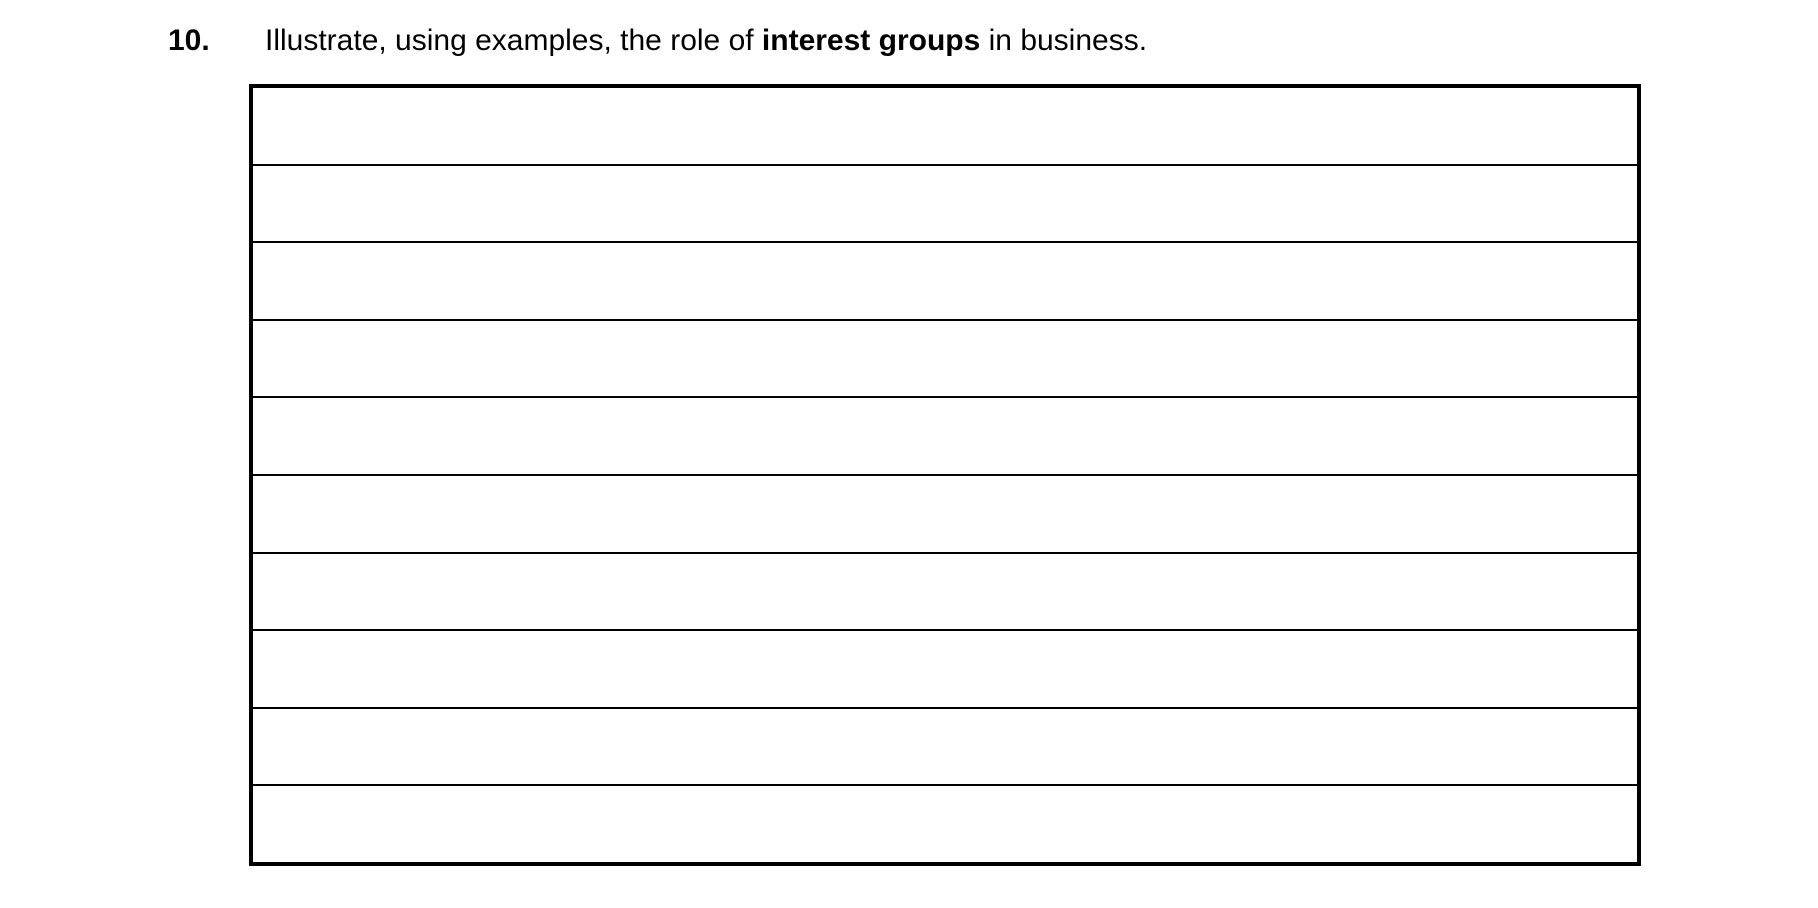 Image resolution: width=1818 pixels, height=908 pixels. What do you see at coordinates (1064, 40) in the screenshot?
I see `question-text-suffix: in business.` at bounding box center [1064, 40].